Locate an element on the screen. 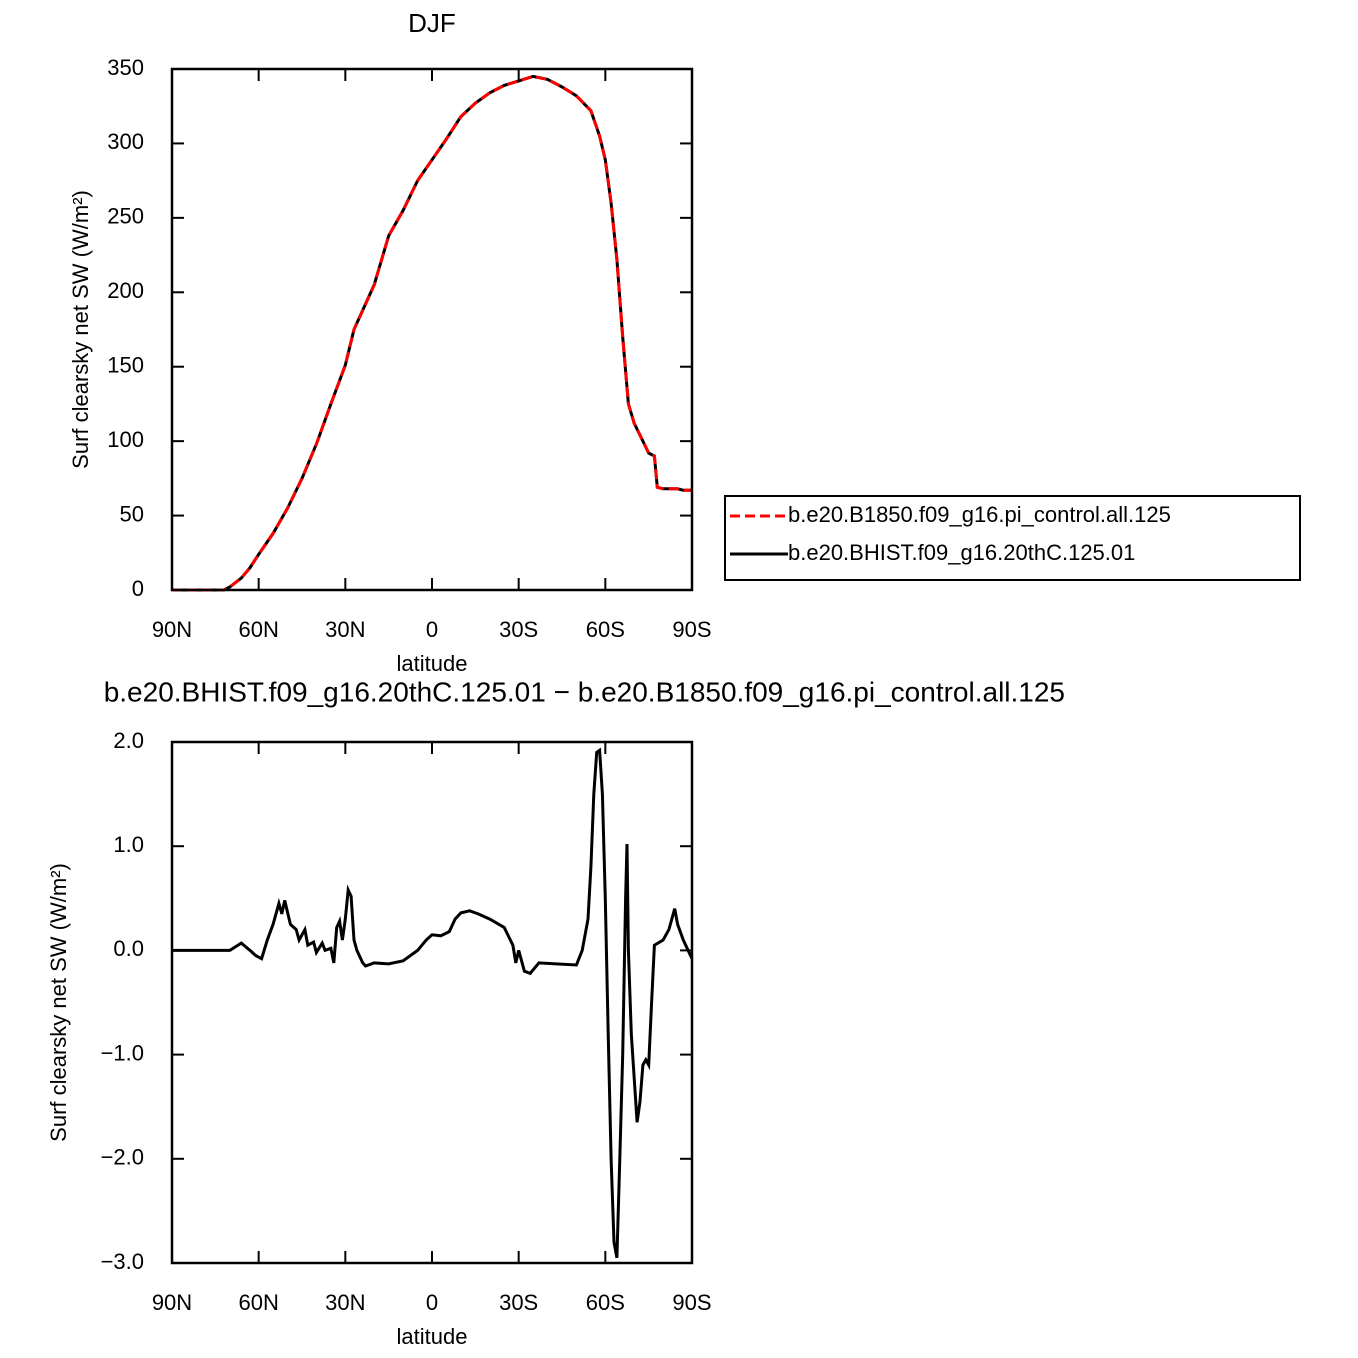  y-tick-label: 0 is located at coordinates (138, 588).